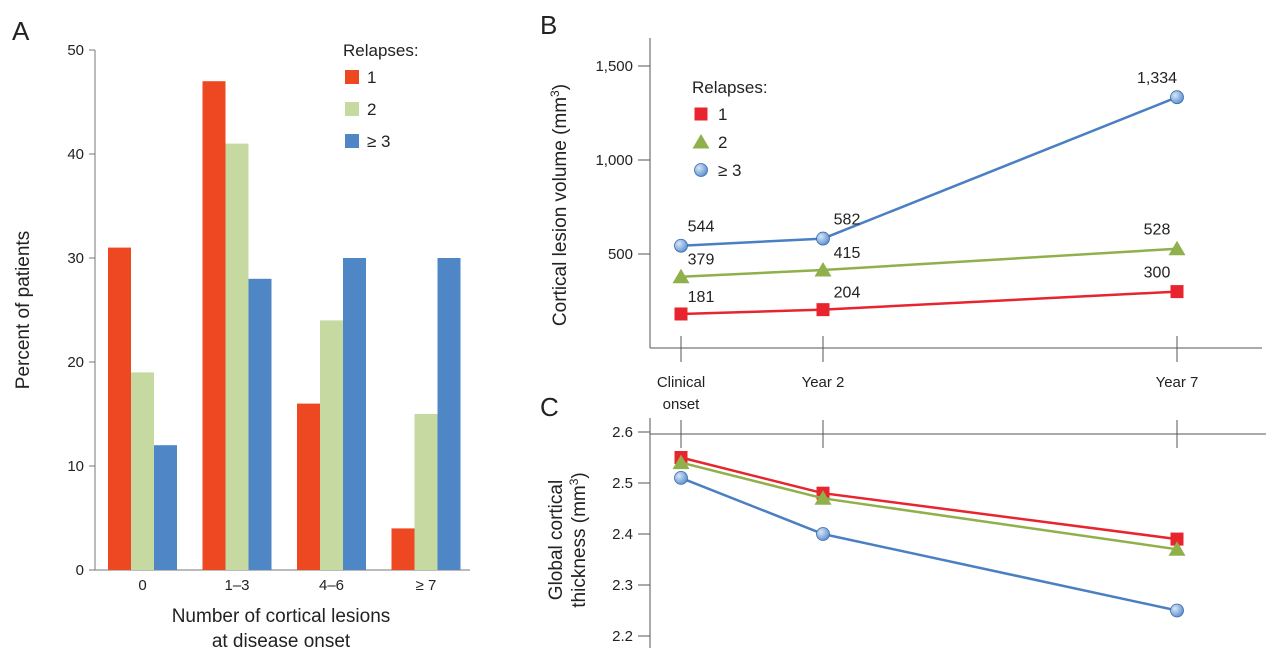 The width and height of the screenshot is (1266, 650). Describe the element at coordinates (331, 585) in the screenshot. I see `chart-a-xtick-label: 4–6` at that location.